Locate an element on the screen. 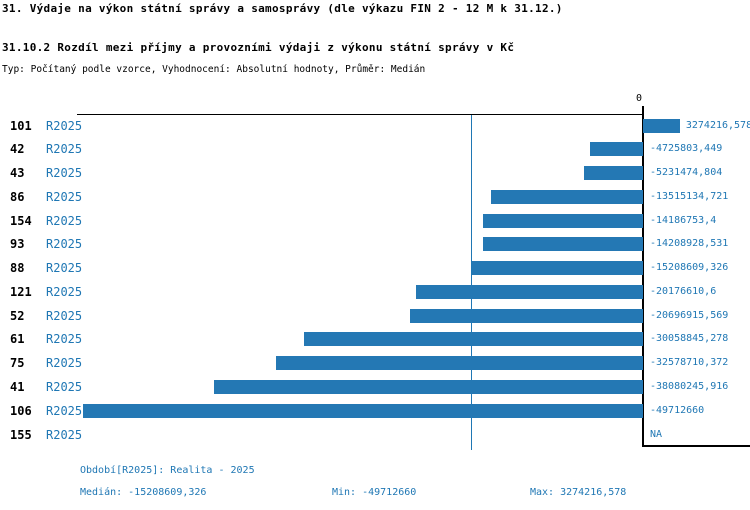 This screenshot has height=510, width=750. chart-row: 52 R2025 -20696915,569 is located at coordinates (375, 316).